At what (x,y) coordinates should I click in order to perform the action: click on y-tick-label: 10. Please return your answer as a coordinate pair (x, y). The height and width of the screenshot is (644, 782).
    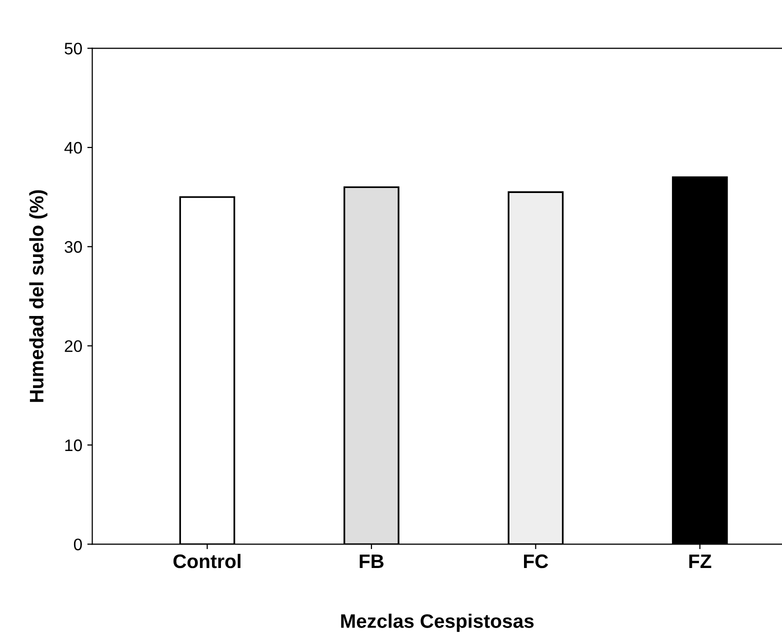
    Looking at the image, I should click on (73, 445).